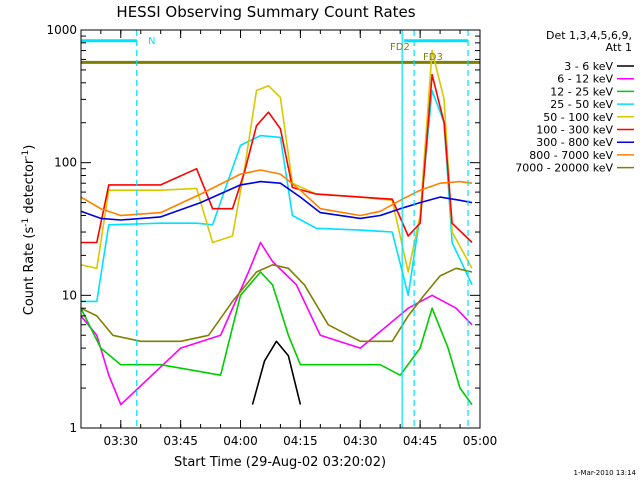  Describe the element at coordinates (29, 271) in the screenshot. I see `y-label-main: Count Rate (s` at that location.